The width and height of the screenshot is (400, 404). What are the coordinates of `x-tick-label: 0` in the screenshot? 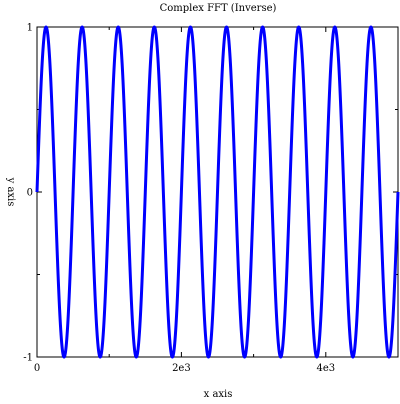 It's located at (37, 368).